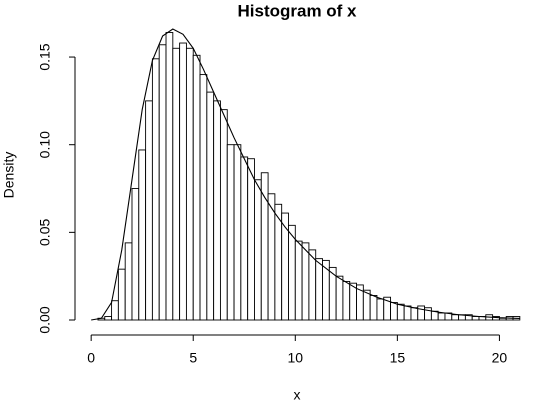 The image size is (540, 405). What do you see at coordinates (45, 319) in the screenshot?
I see `y-tick-label: 0.00` at bounding box center [45, 319].